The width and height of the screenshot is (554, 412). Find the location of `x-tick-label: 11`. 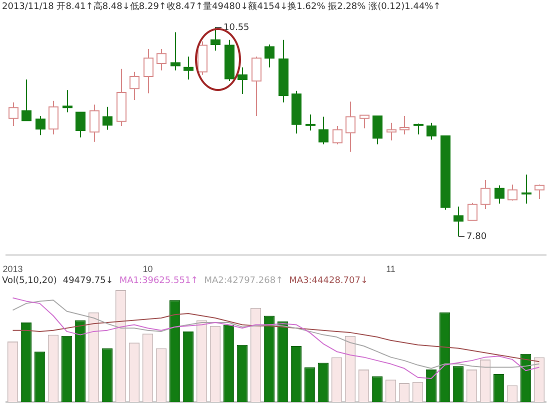

x-tick-label: 11 is located at coordinates (391, 269).